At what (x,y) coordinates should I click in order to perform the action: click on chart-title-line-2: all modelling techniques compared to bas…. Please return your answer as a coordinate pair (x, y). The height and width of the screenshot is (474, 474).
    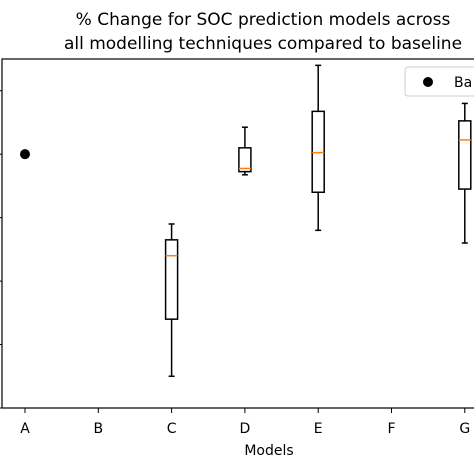
    Looking at the image, I should click on (263, 44).